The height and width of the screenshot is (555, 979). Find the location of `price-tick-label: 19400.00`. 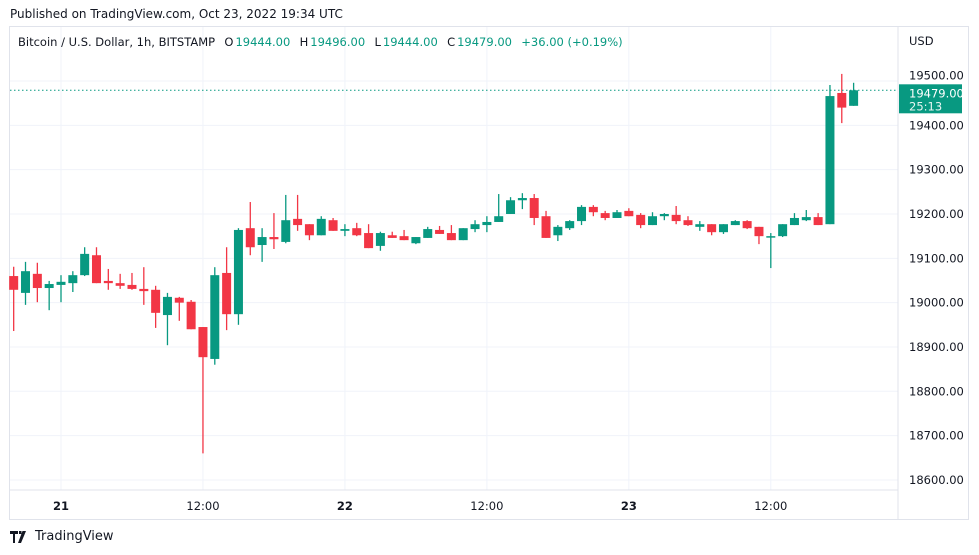

price-tick-label: 19400.00 is located at coordinates (936, 125).